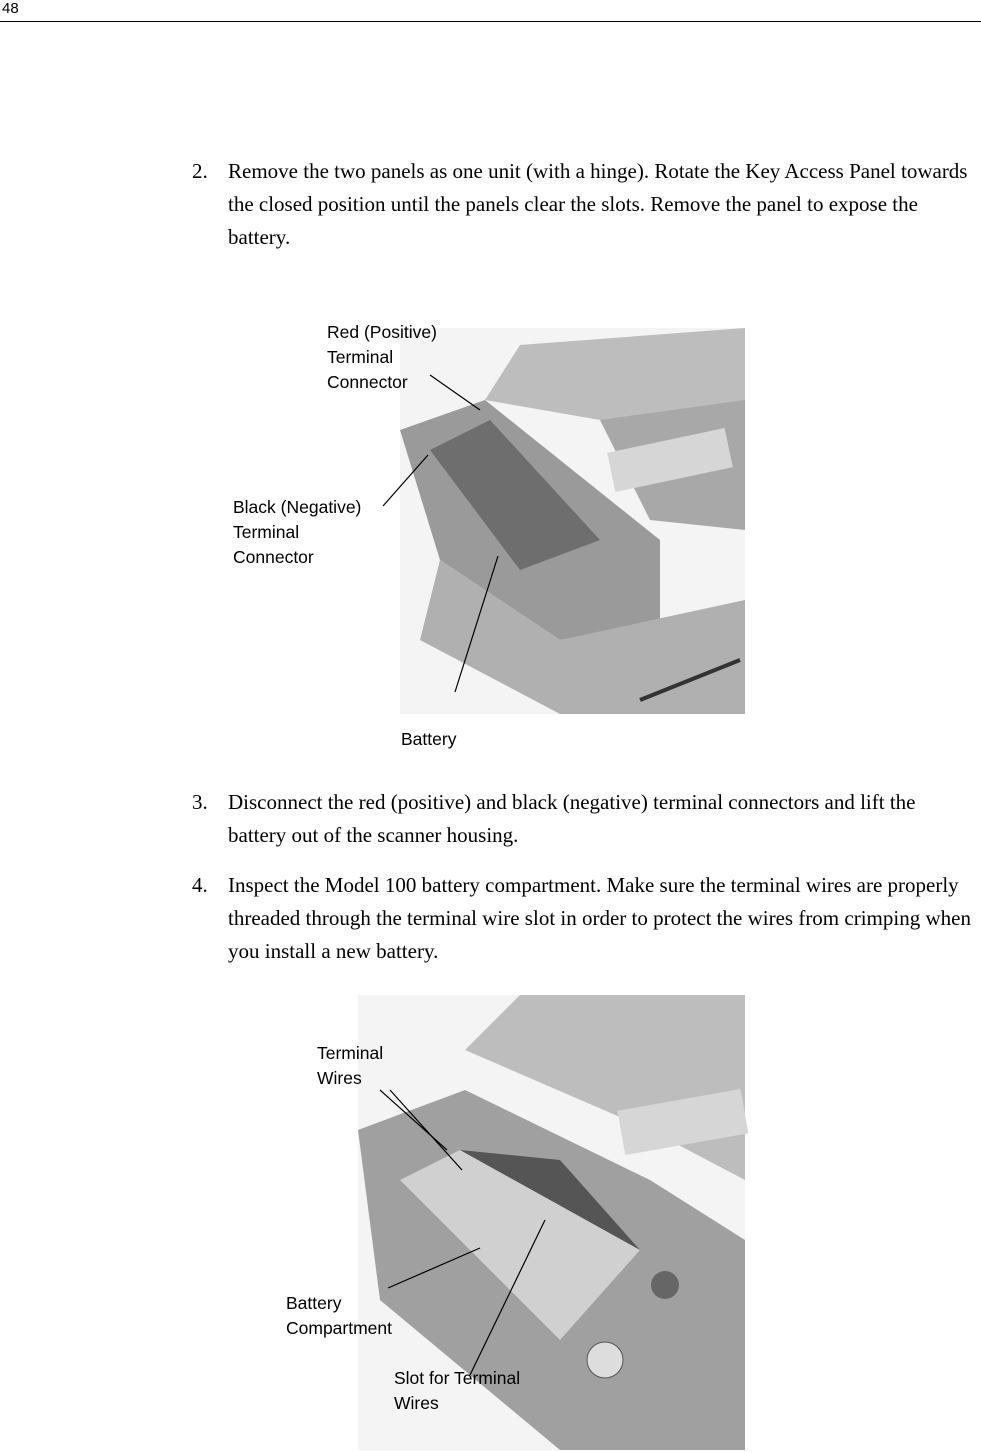 The image size is (981, 1452). What do you see at coordinates (440, 533) in the screenshot?
I see `figure-1-arrows` at bounding box center [440, 533].